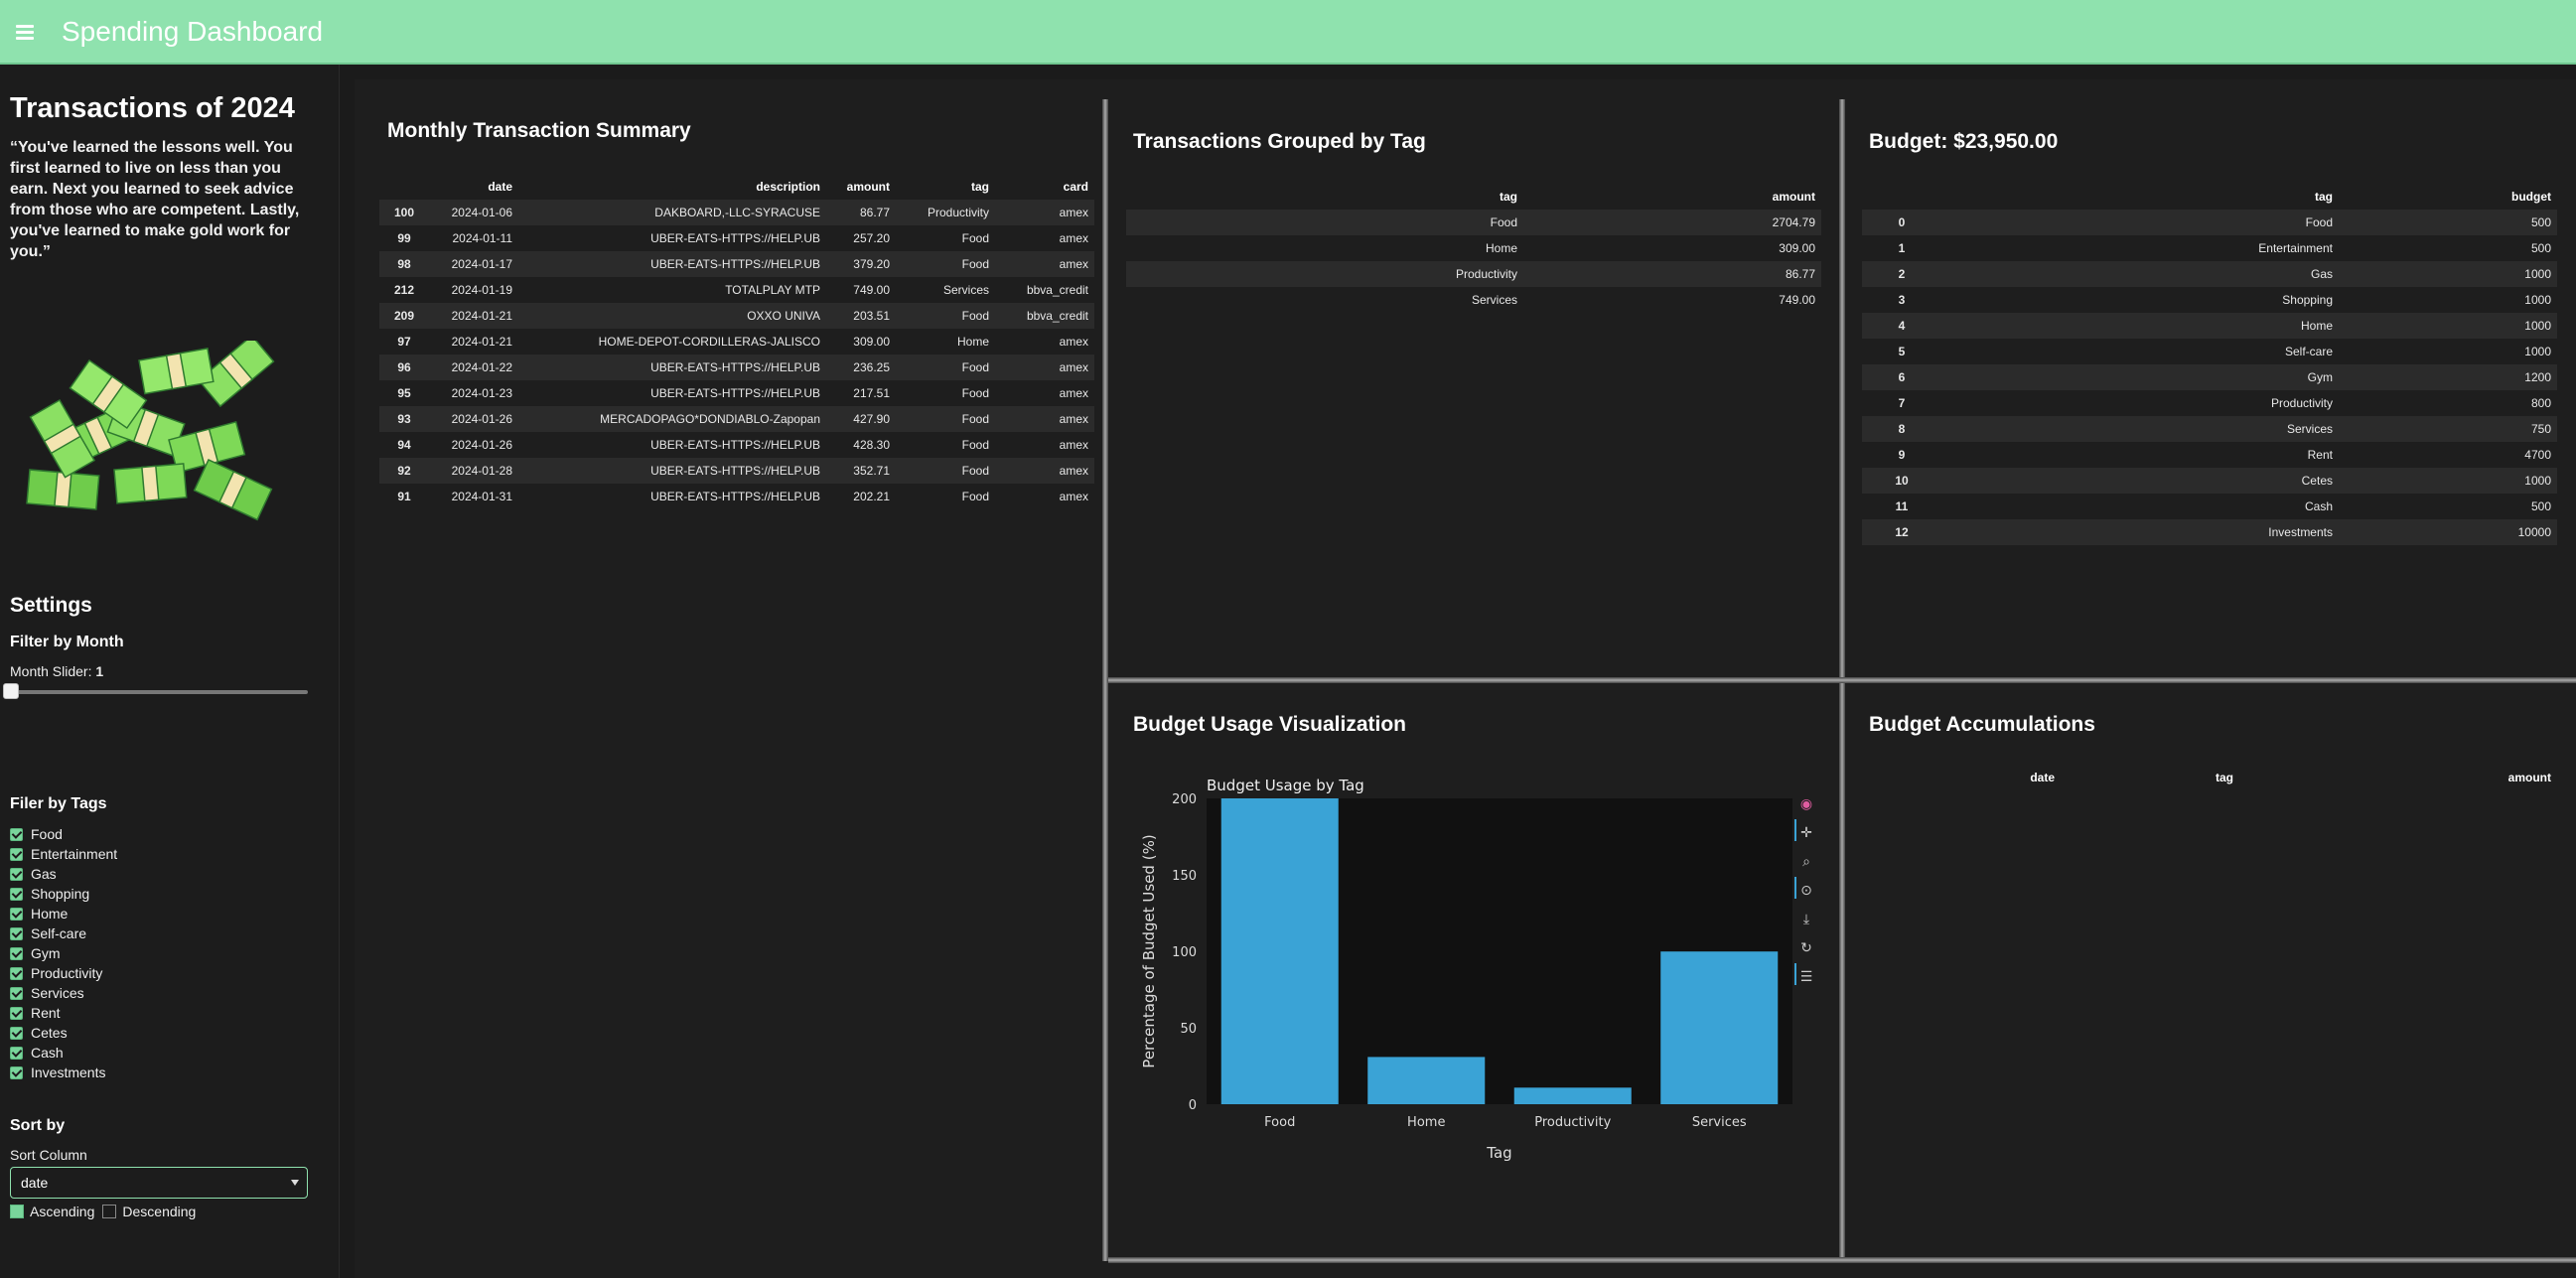 The width and height of the screenshot is (2576, 1278). Describe the element at coordinates (38, 1125) in the screenshot. I see `sort-title: Sort by` at that location.